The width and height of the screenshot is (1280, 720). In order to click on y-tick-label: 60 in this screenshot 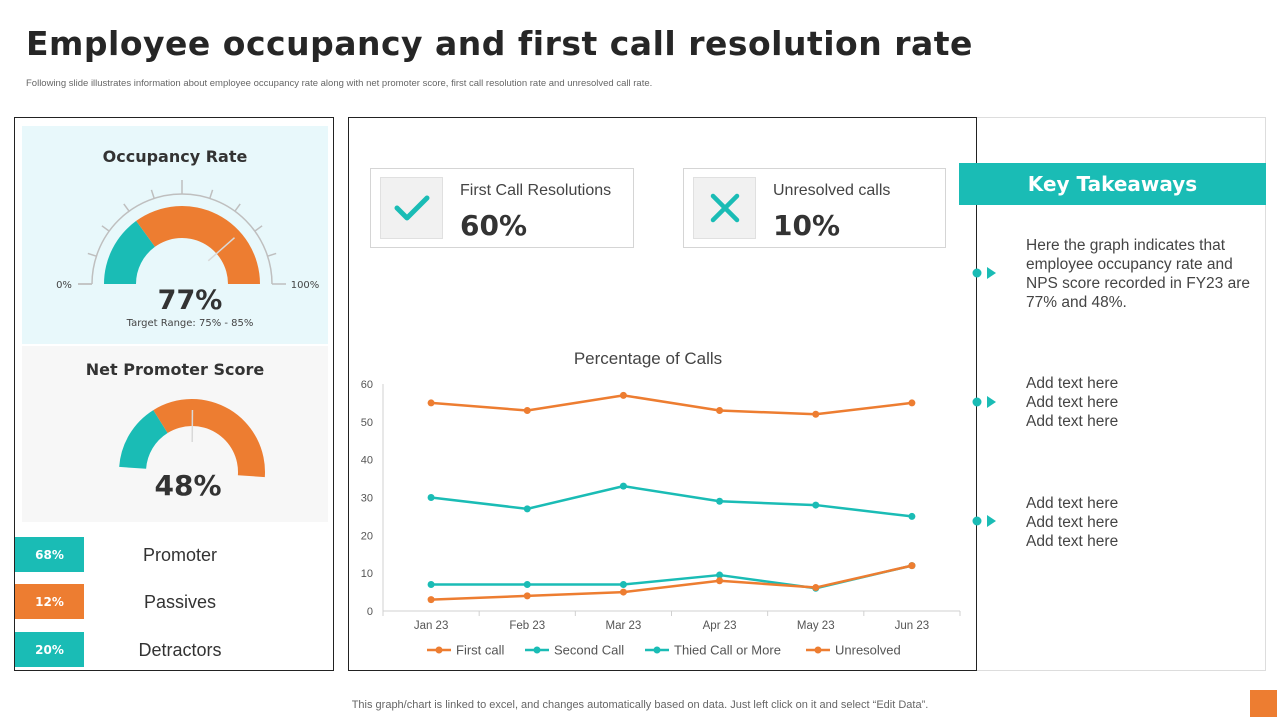, I will do `click(367, 385)`.